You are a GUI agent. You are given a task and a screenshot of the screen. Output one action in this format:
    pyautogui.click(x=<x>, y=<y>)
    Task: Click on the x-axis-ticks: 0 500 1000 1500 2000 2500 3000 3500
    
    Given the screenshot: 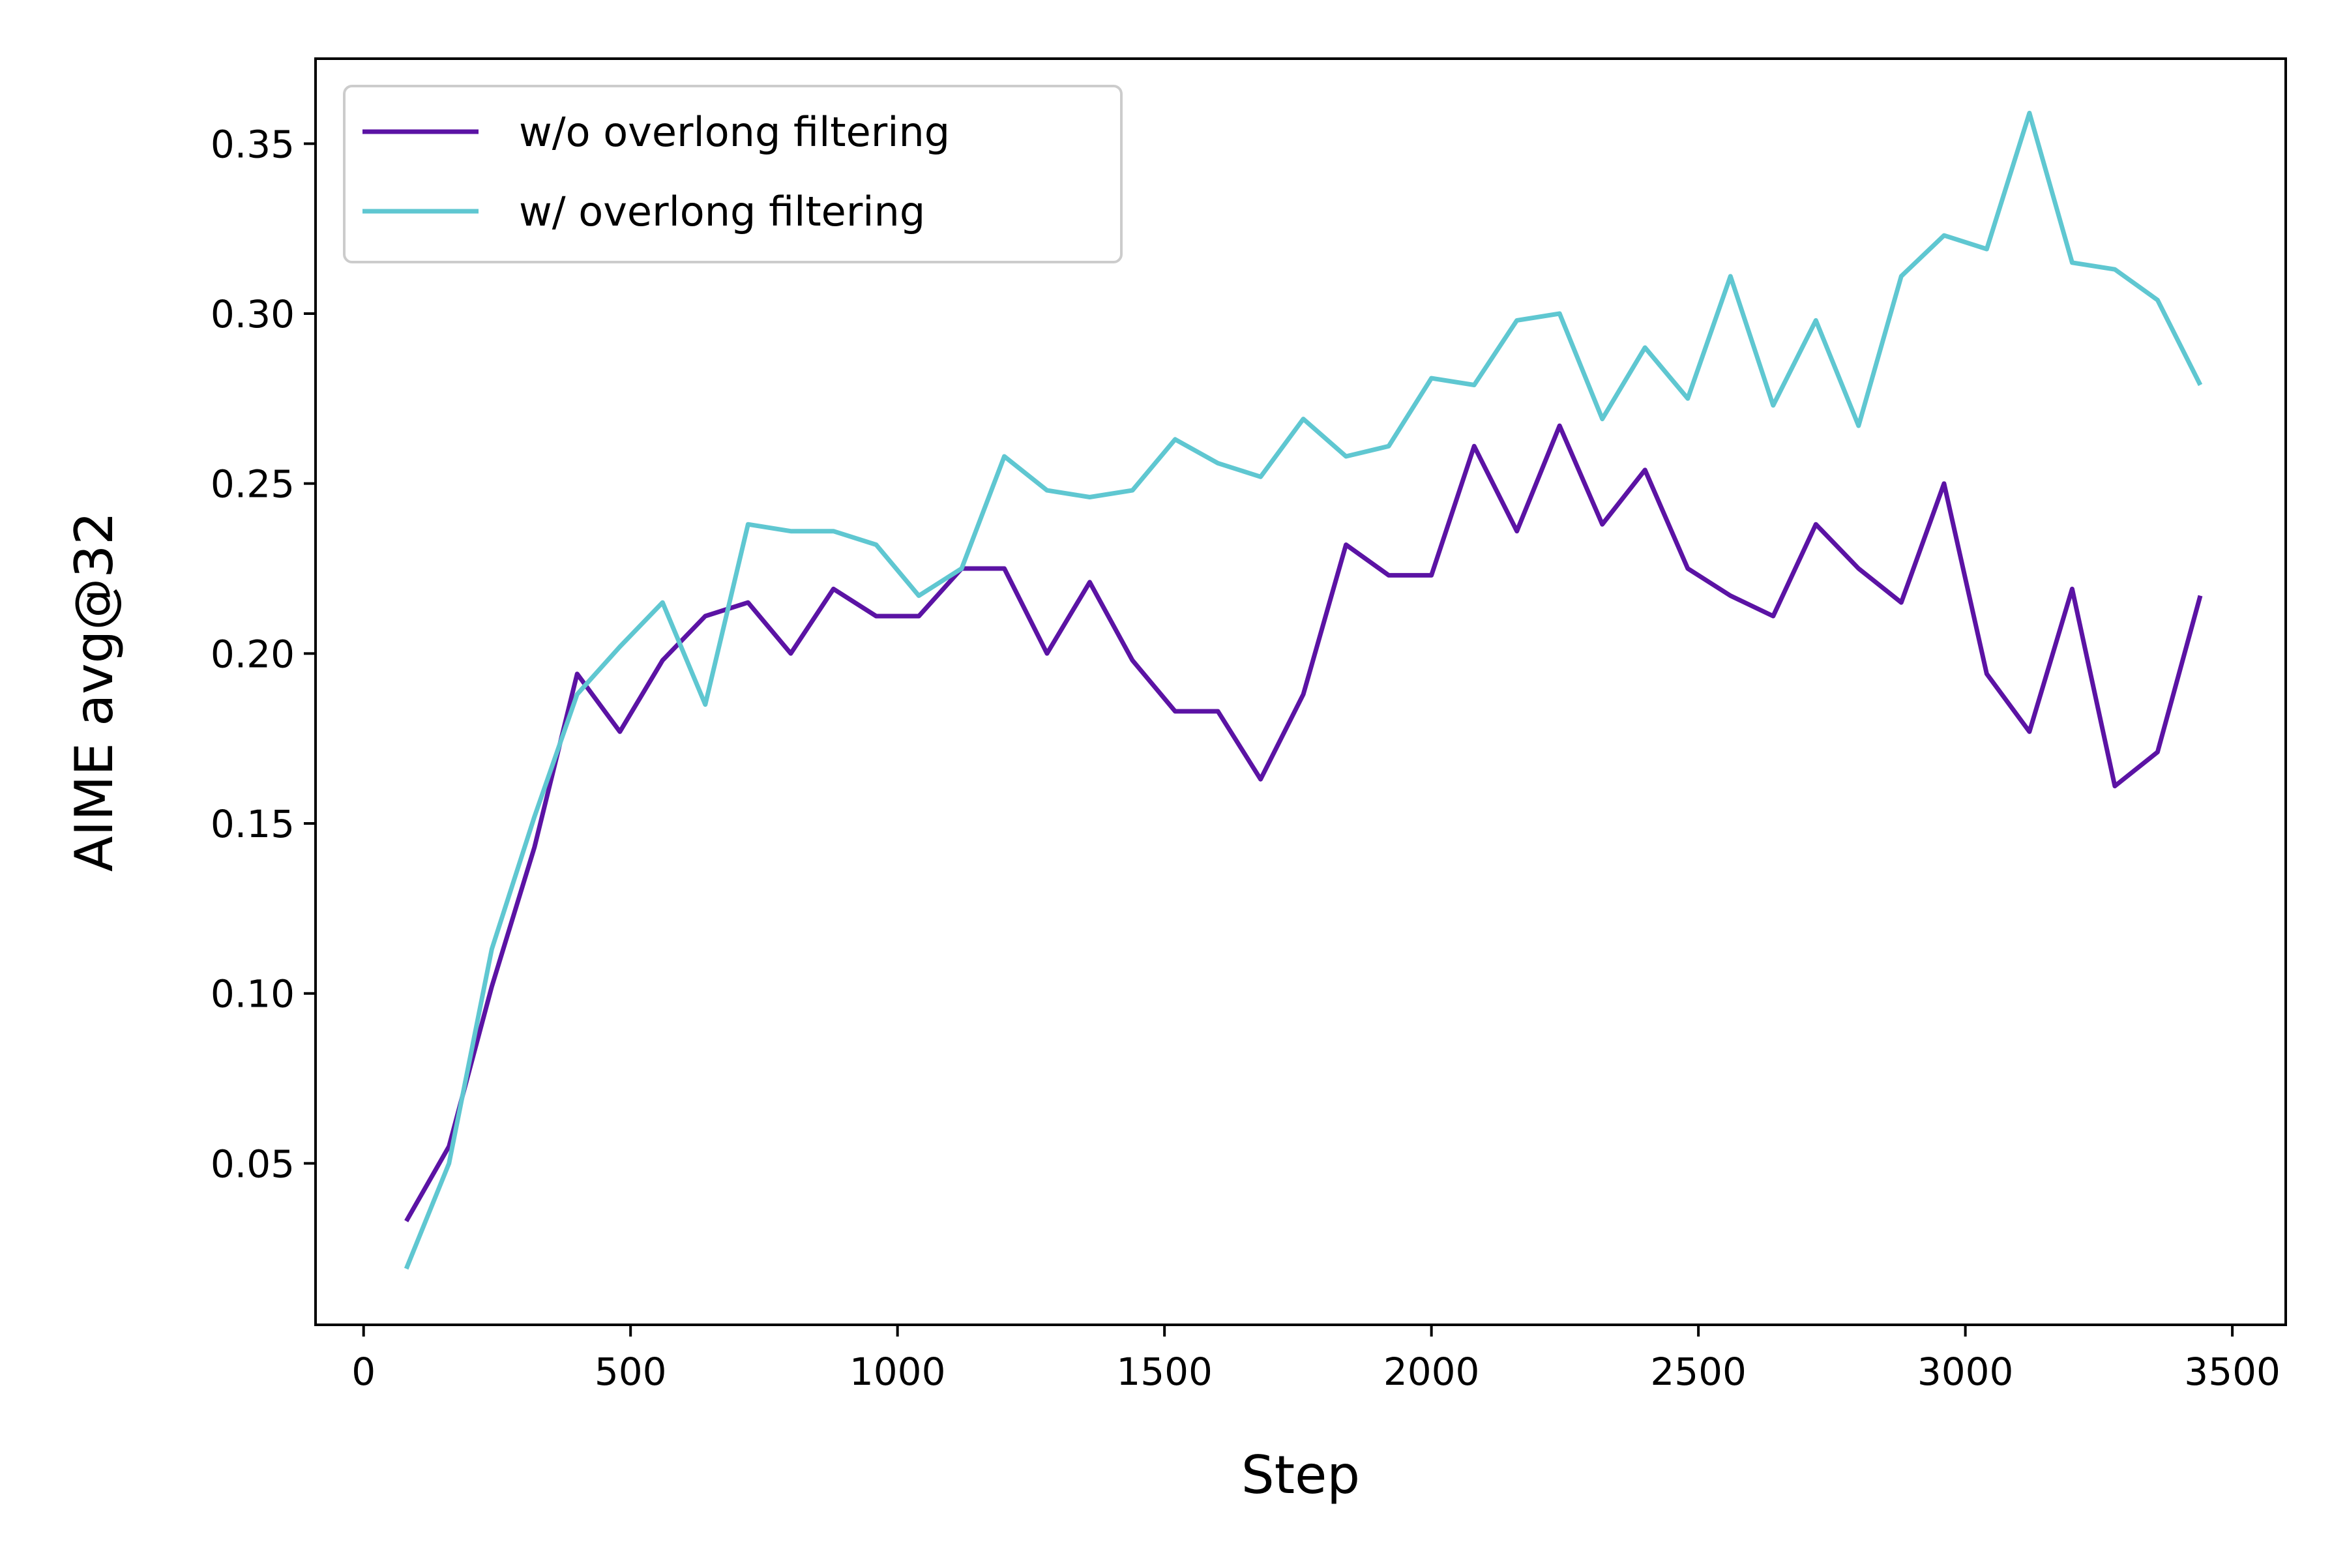 What is the action you would take?
    pyautogui.click(x=1316, y=1360)
    